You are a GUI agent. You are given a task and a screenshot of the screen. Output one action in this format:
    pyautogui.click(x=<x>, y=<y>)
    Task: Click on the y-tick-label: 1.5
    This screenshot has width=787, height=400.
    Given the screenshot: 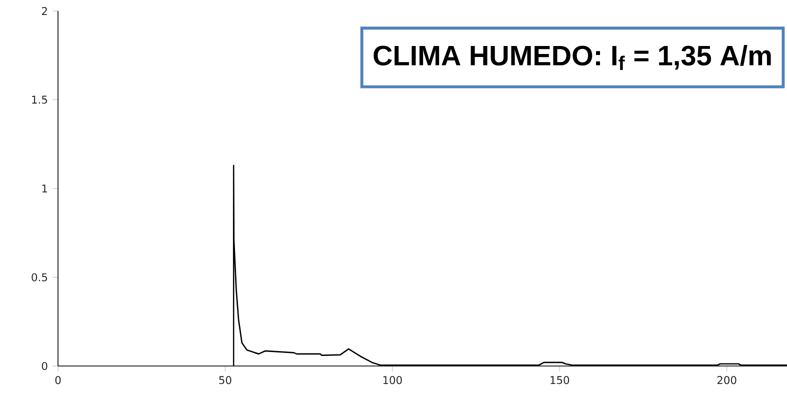 What is the action you would take?
    pyautogui.click(x=40, y=100)
    